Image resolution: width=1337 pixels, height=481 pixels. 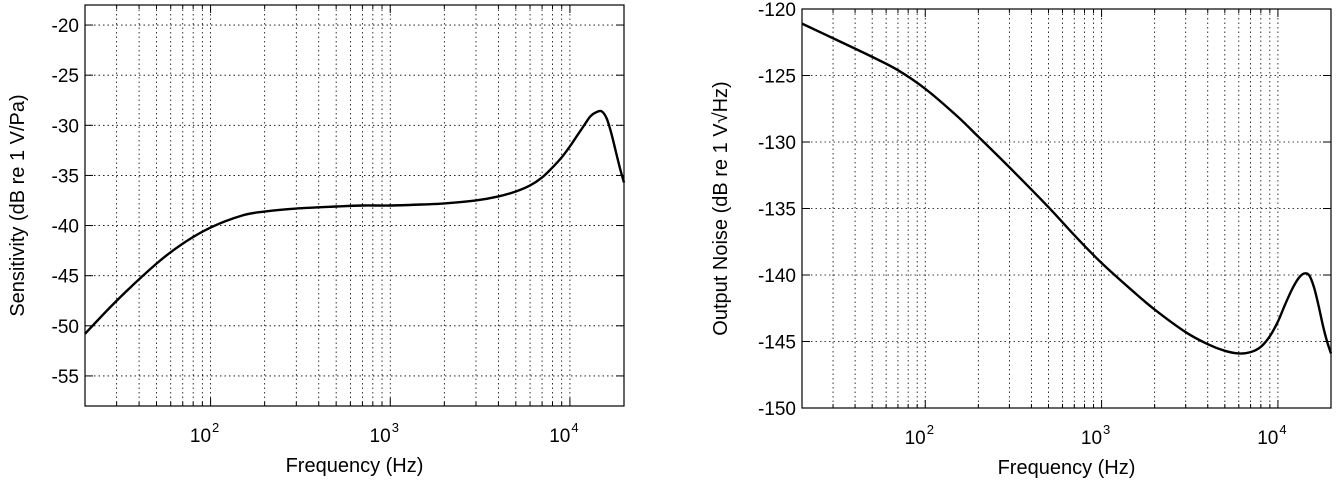 I want to click on y-axis-label: Sensitivity (dB re 1 V/Pa), so click(x=18, y=205).